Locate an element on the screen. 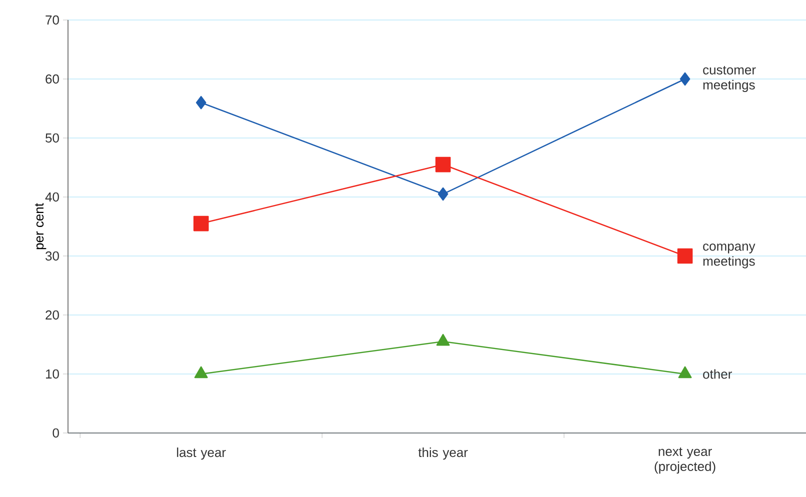 The width and height of the screenshot is (806, 497). x-tick-label: this year is located at coordinates (443, 454).